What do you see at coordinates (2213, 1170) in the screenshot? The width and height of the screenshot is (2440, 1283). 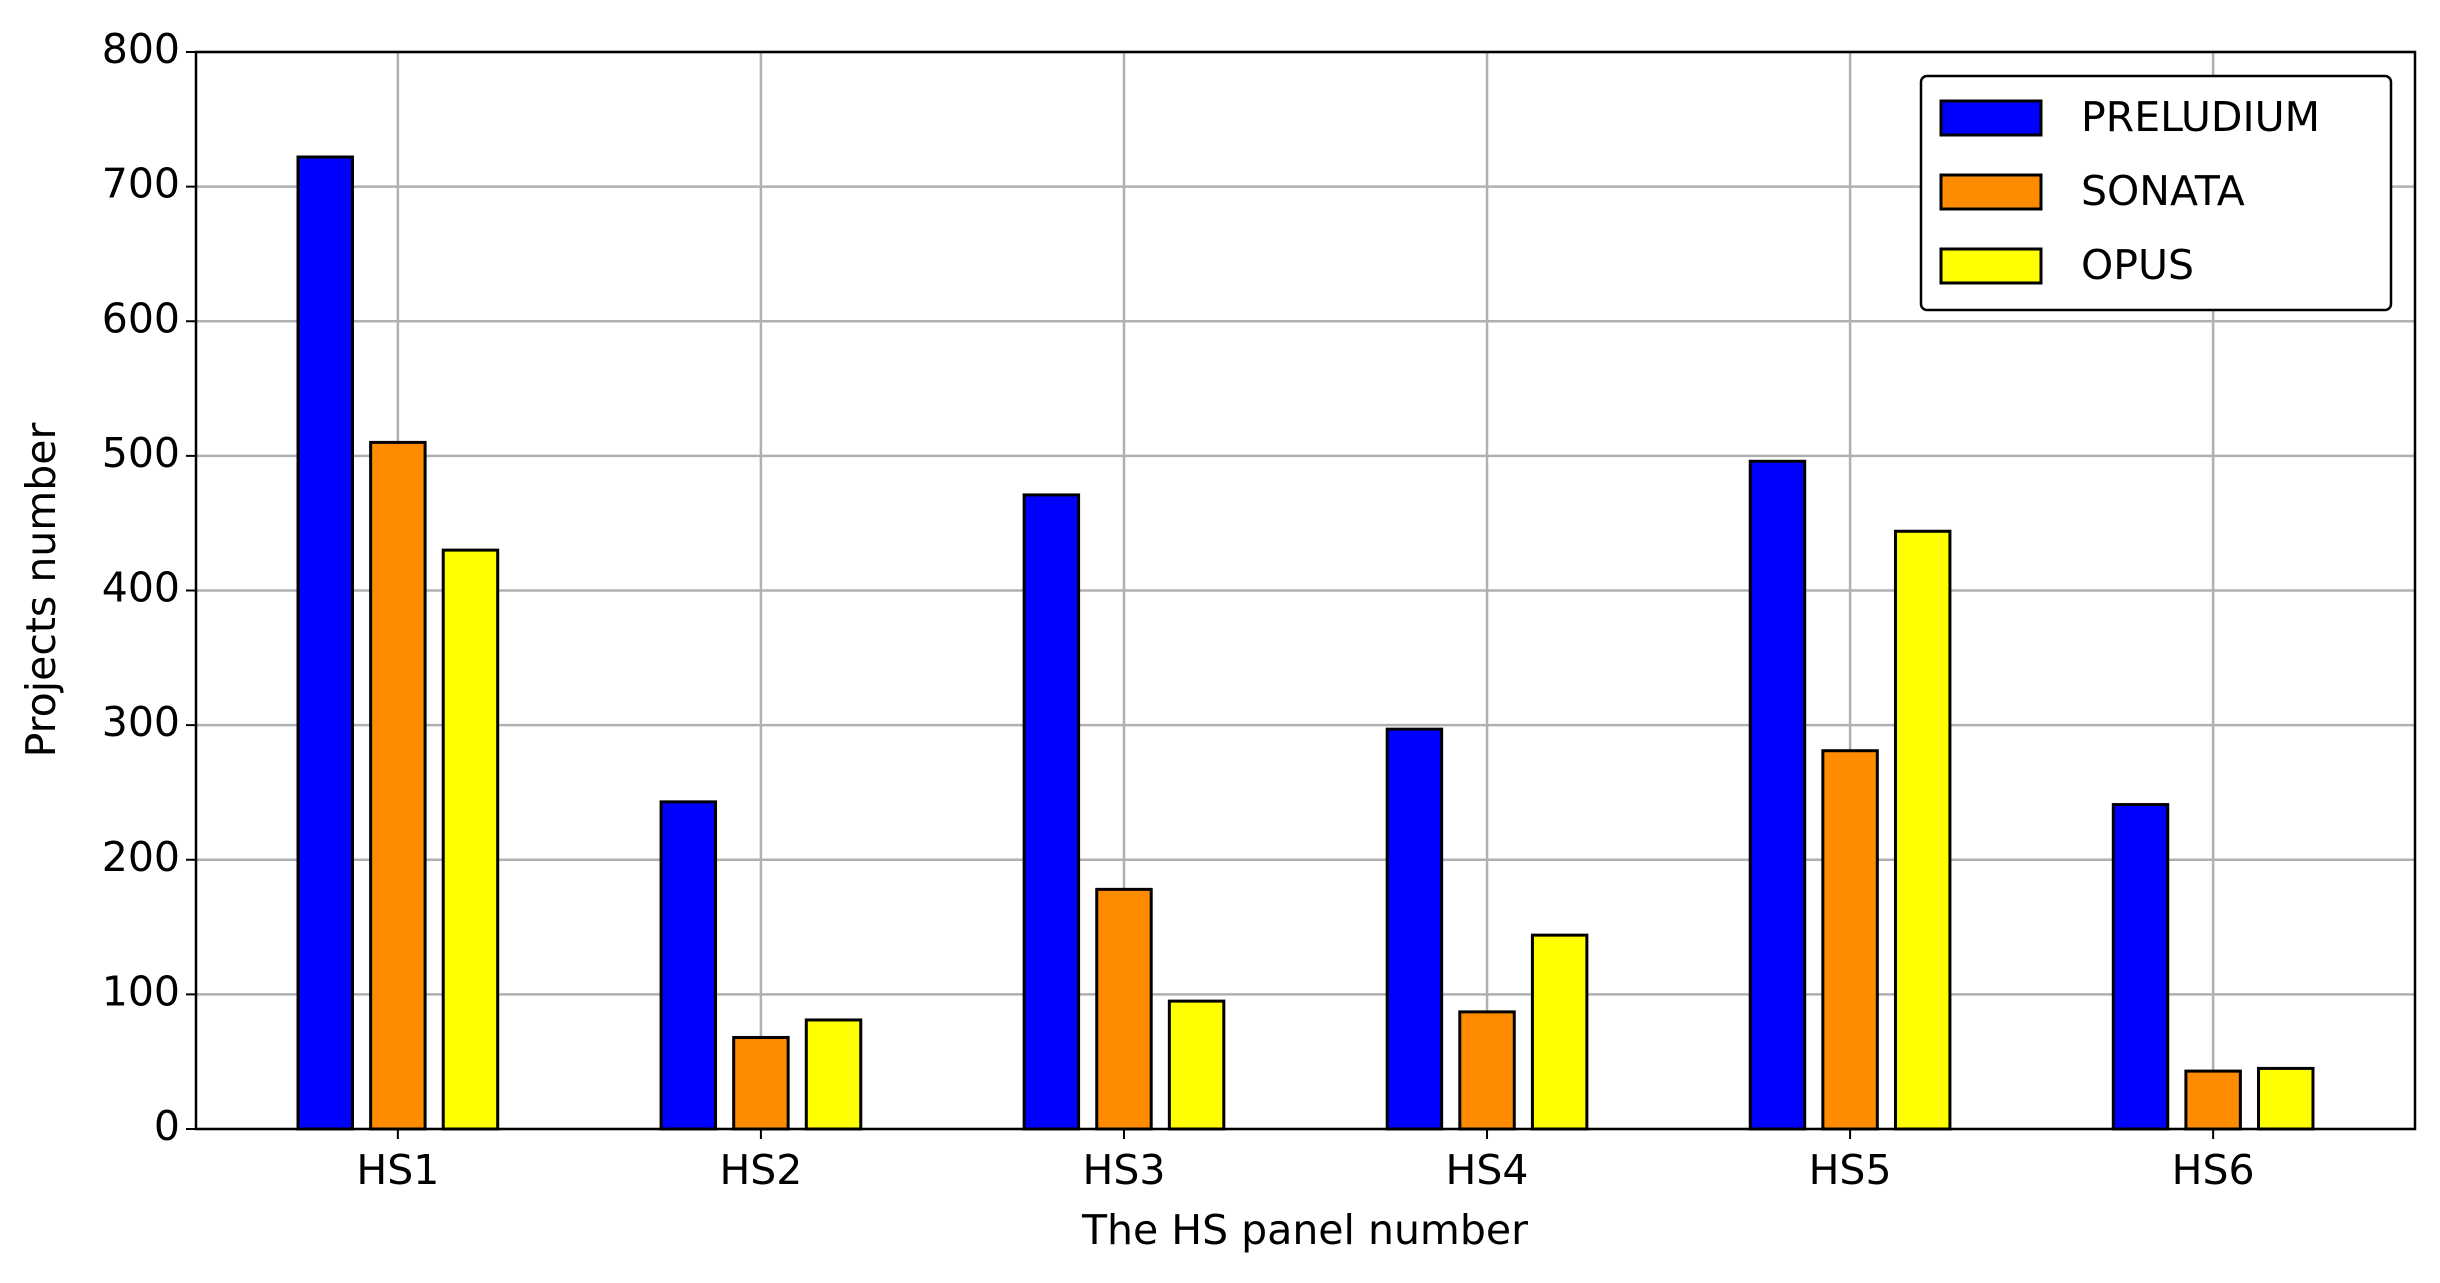 I see `x-tick-label: HS6` at bounding box center [2213, 1170].